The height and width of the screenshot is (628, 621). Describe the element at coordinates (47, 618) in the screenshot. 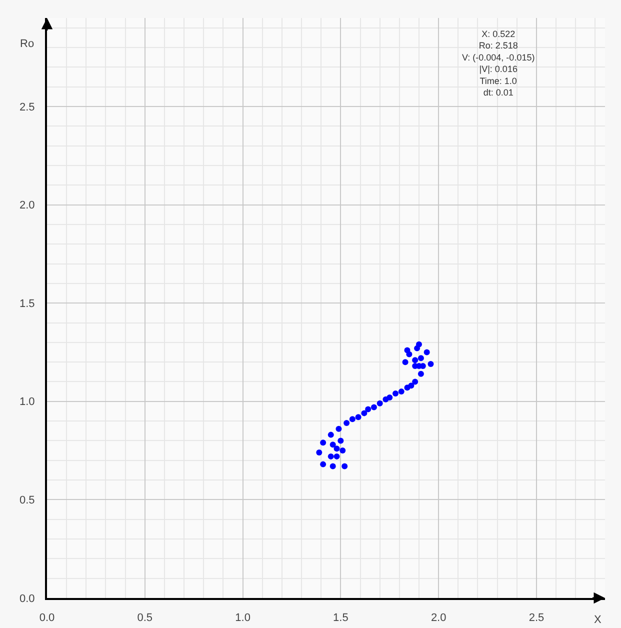

I see `x-tick-label: 0.0` at that location.